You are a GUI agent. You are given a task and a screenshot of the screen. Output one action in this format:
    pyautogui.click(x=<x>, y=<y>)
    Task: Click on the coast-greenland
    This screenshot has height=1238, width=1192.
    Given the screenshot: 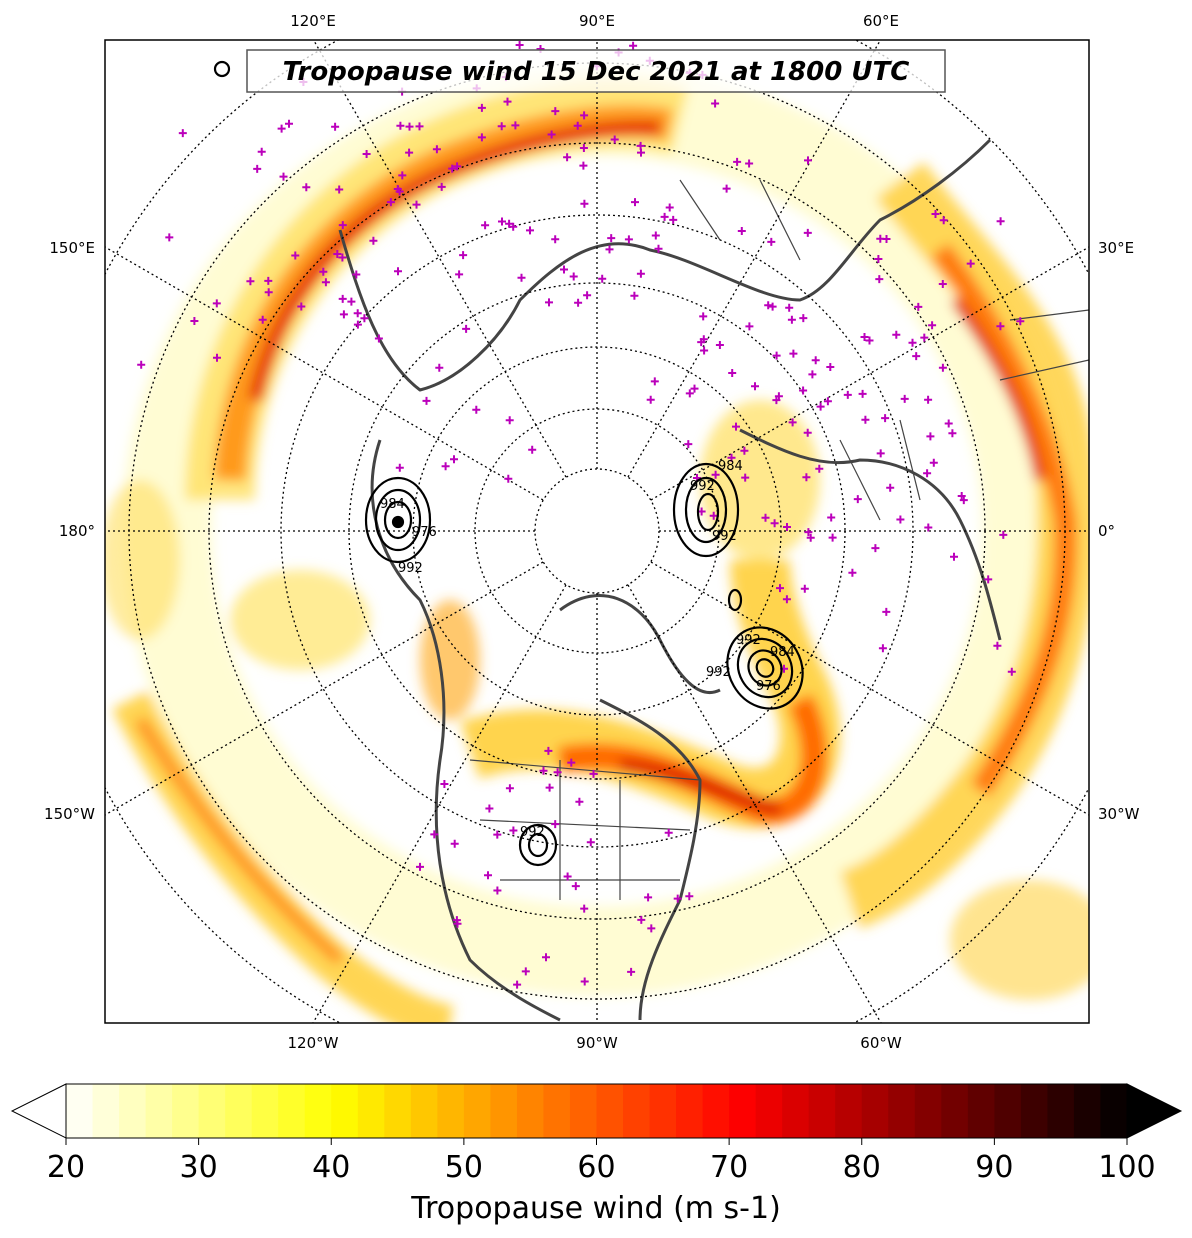 What is the action you would take?
    pyautogui.click(x=640, y=644)
    